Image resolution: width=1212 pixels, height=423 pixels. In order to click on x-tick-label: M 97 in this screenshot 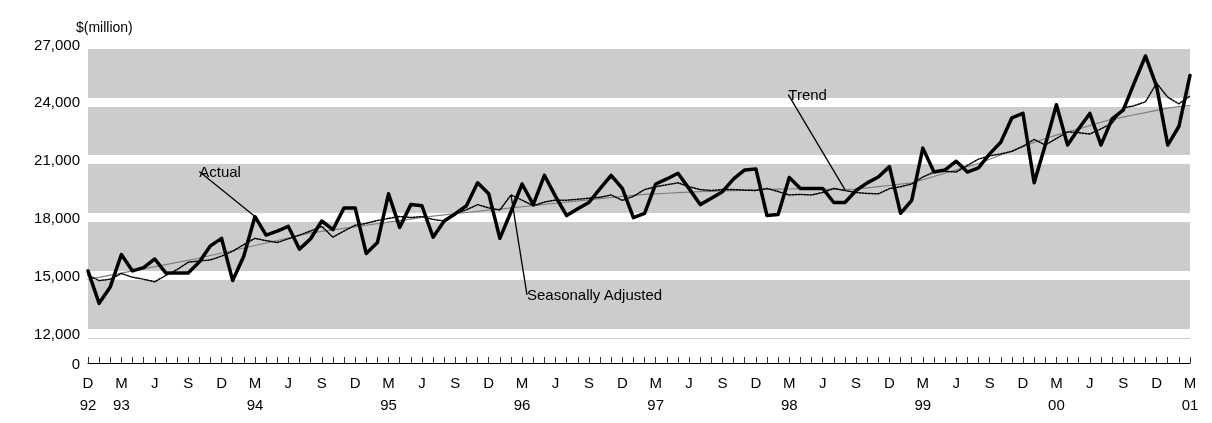, I will do `click(656, 393)`.